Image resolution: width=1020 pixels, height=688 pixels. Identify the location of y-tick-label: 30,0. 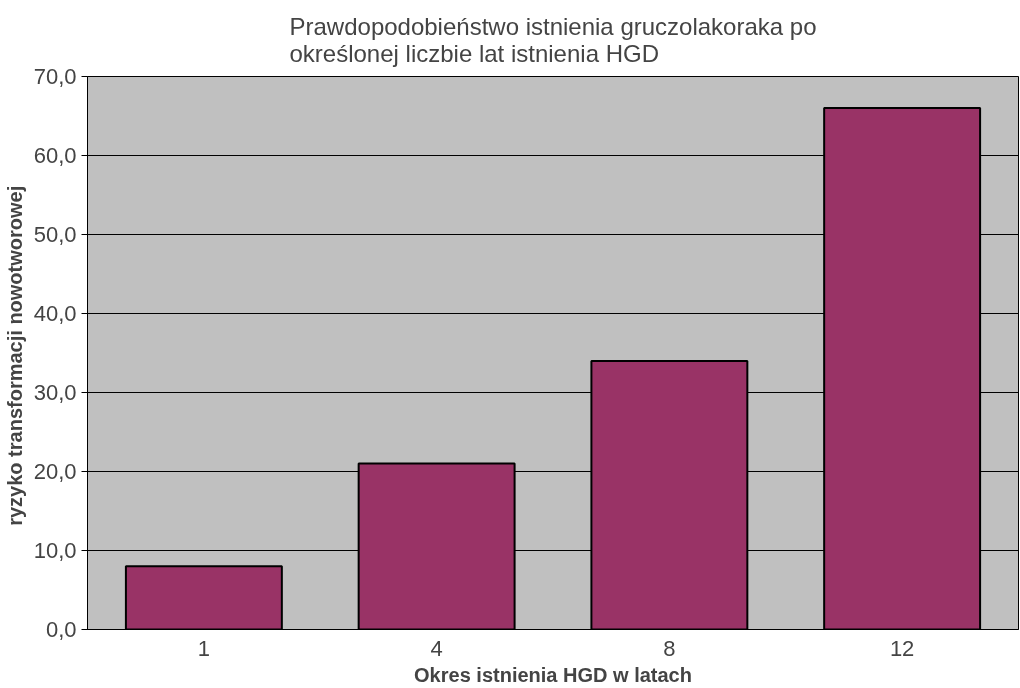
(55, 392).